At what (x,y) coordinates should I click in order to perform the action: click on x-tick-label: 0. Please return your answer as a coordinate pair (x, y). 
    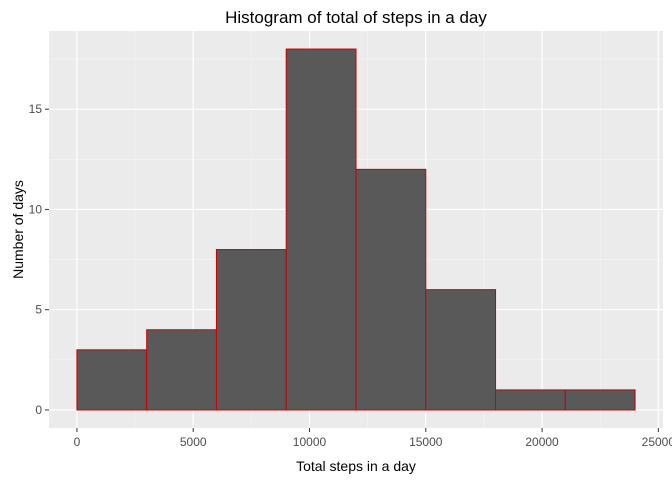
    Looking at the image, I should click on (77, 442).